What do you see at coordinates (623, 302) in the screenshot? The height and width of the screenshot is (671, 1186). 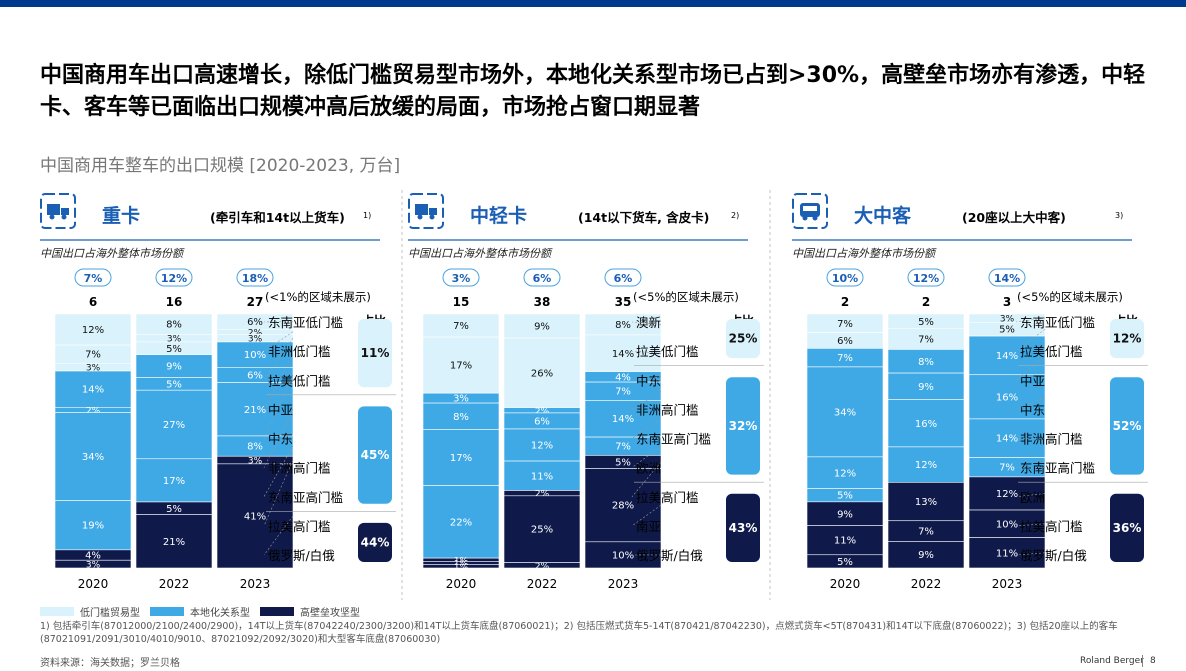 I see `bar-total: 35` at bounding box center [623, 302].